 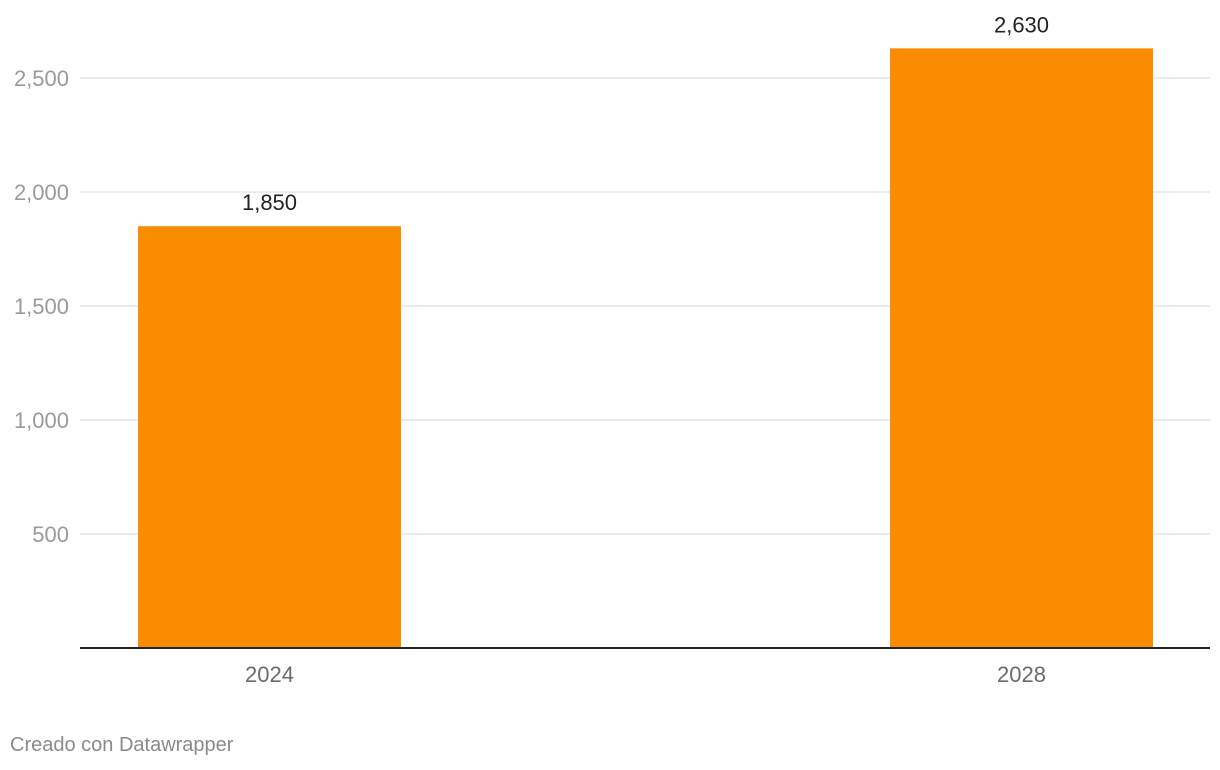 I want to click on bar-2024, so click(x=269, y=437).